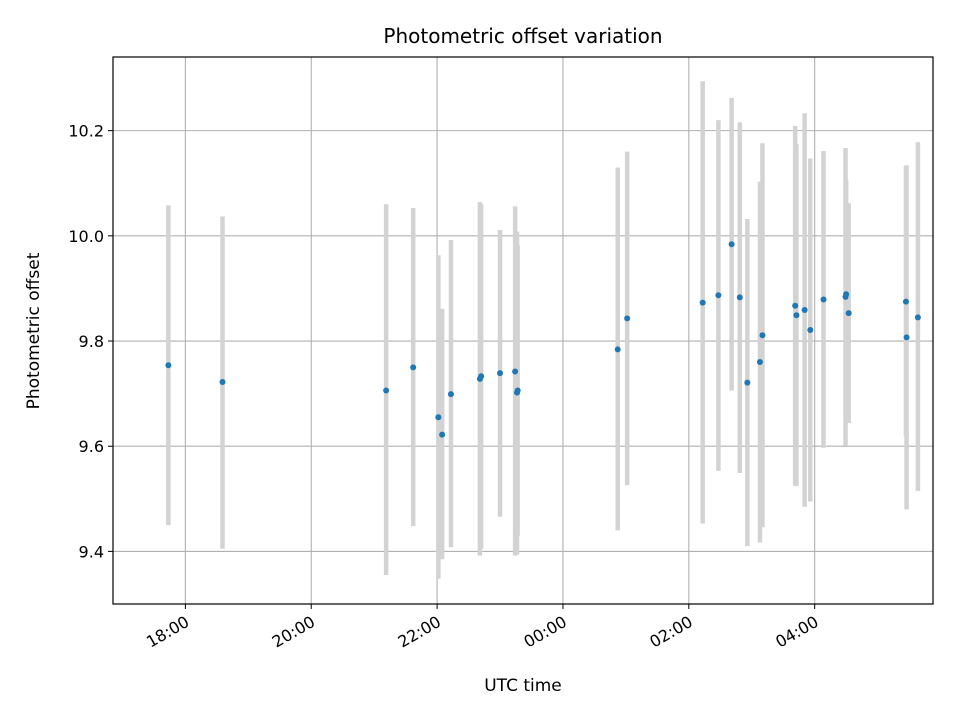 Image resolution: width=960 pixels, height=720 pixels. What do you see at coordinates (796, 632) in the screenshot?
I see `x-tick-label: 04:00` at bounding box center [796, 632].